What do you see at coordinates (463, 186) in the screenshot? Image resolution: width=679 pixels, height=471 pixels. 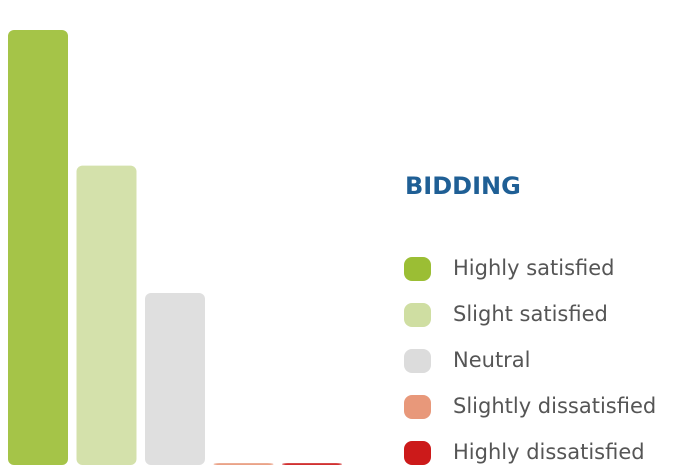 I see `chart-title: BIDDING` at bounding box center [463, 186].